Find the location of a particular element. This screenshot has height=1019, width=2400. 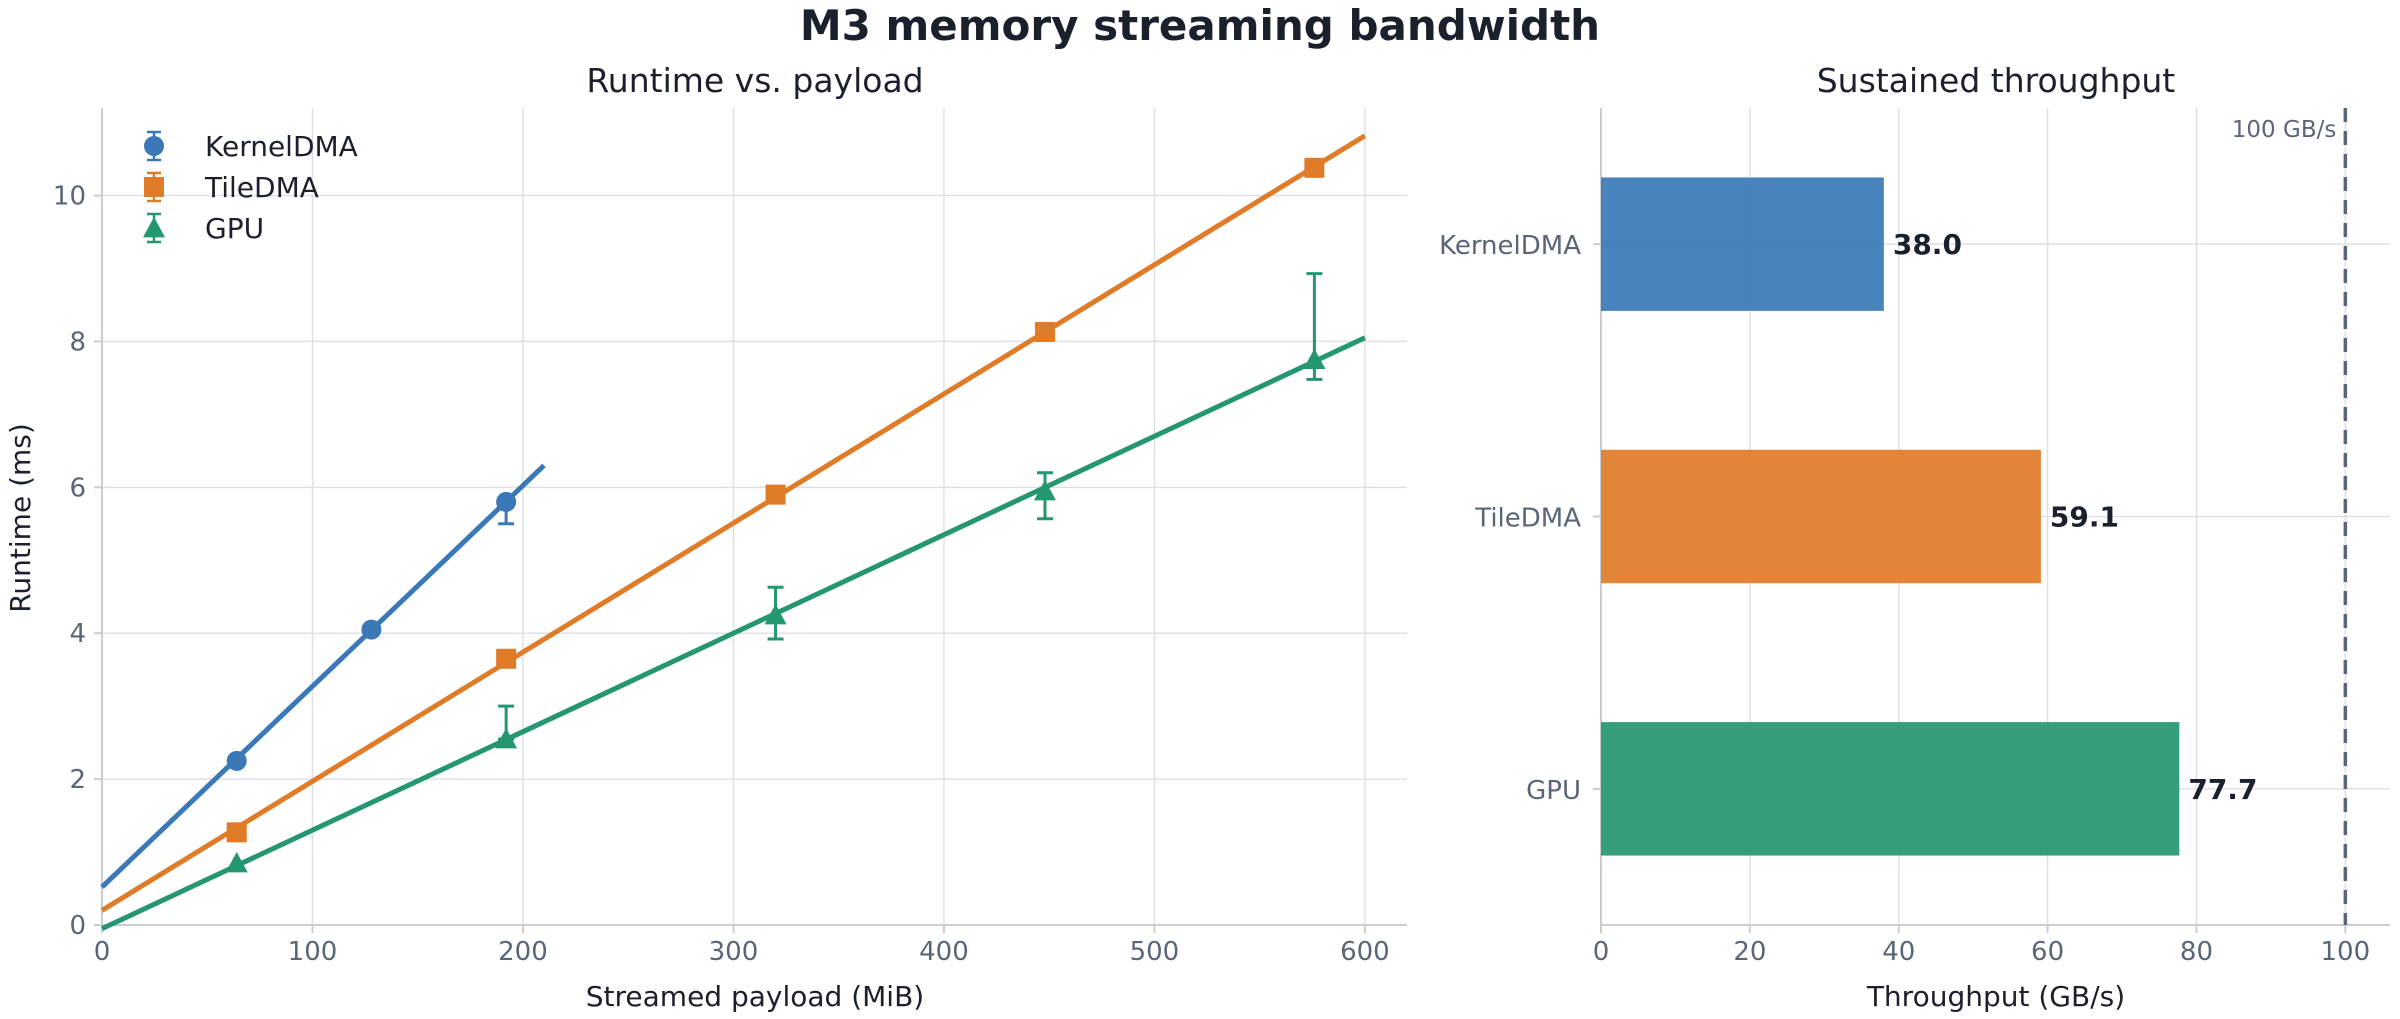

legend-item-kerneldma: KernelDMA is located at coordinates (251, 146).